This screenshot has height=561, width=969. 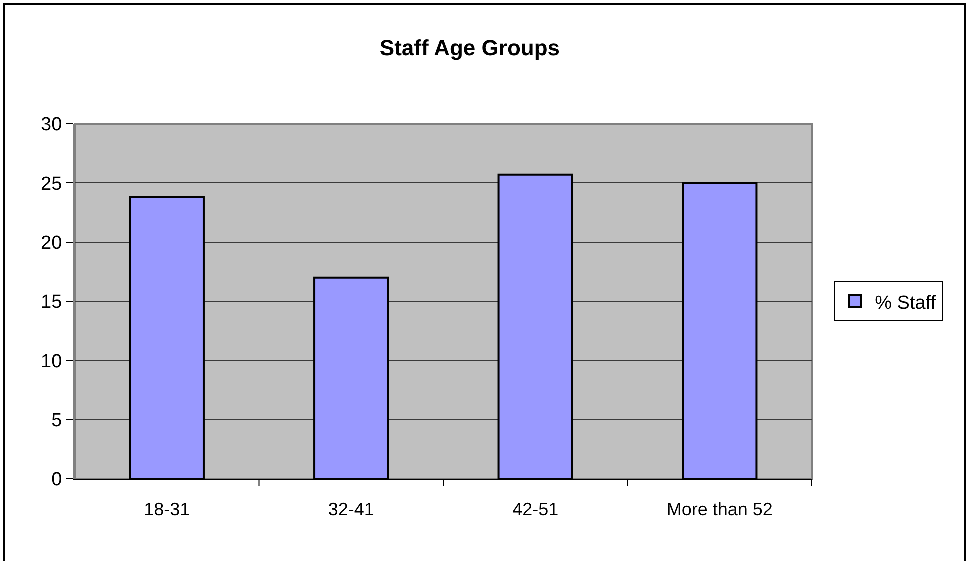 What do you see at coordinates (906, 303) in the screenshot?
I see `legend-label: % Staff` at bounding box center [906, 303].